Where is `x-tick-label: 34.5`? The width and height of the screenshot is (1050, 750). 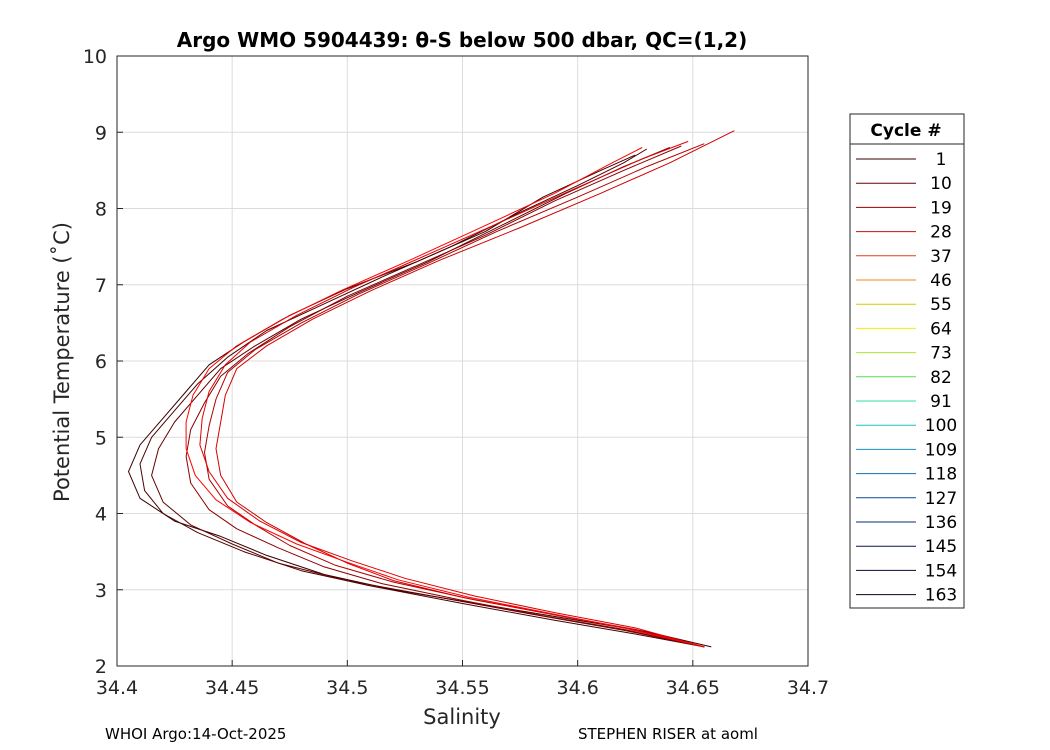
x-tick-label: 34.5 is located at coordinates (347, 688).